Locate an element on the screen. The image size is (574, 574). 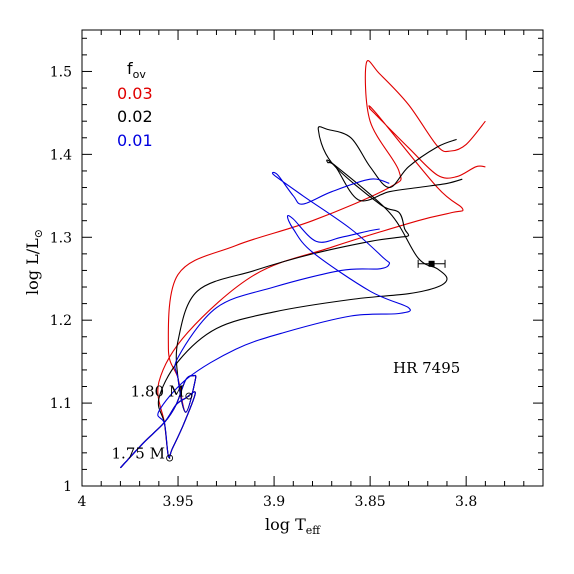
x-tick-label: 3.95 is located at coordinates (177, 502).